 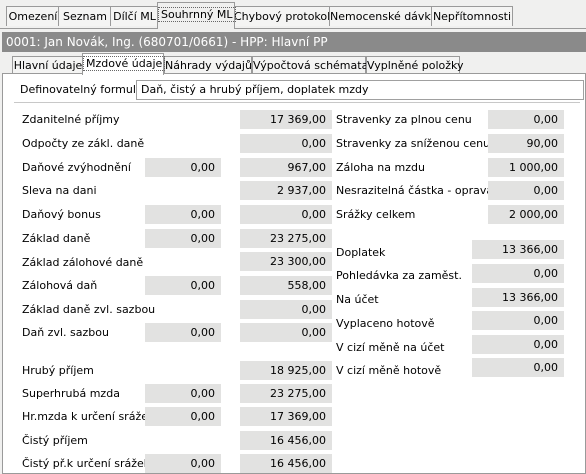 I want to click on value-srazky: 2 000,00, so click(x=526, y=214).